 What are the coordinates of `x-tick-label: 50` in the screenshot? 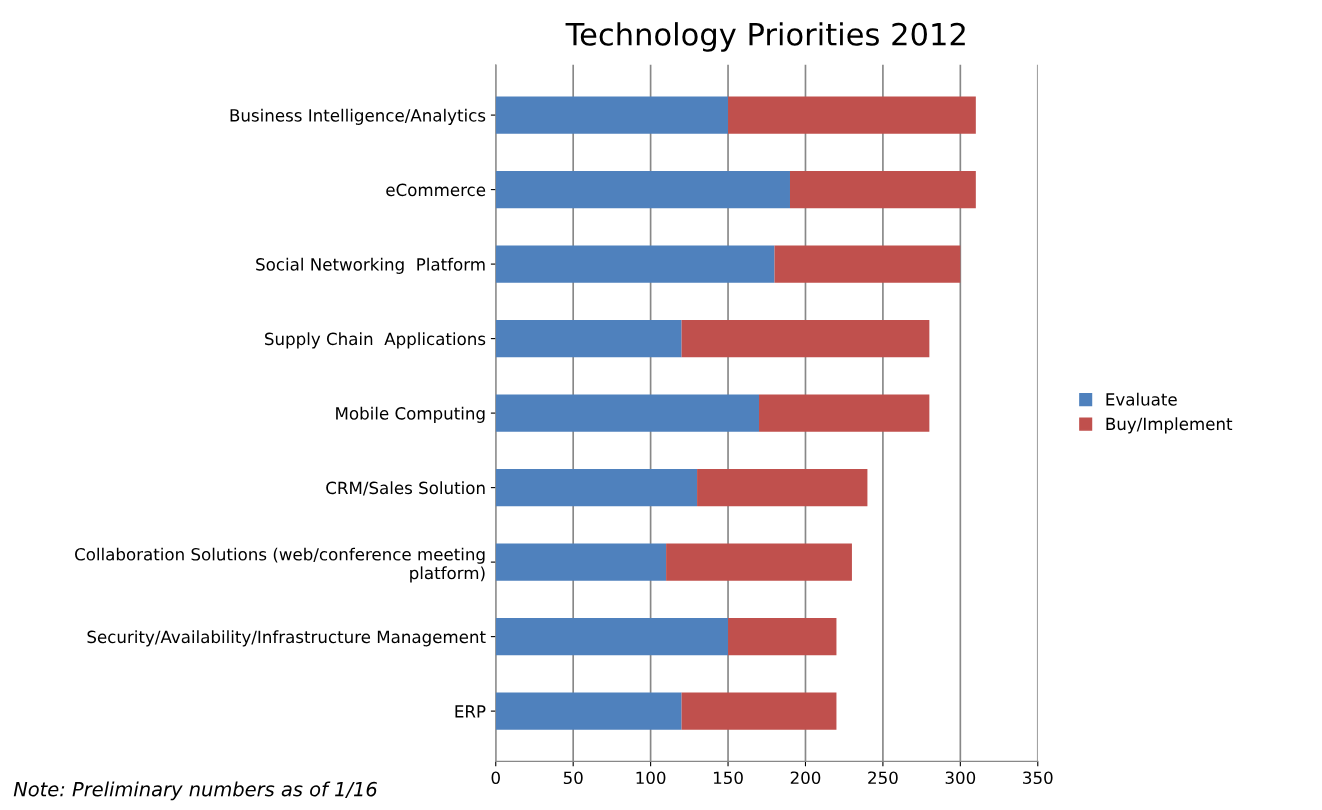 It's located at (573, 778).